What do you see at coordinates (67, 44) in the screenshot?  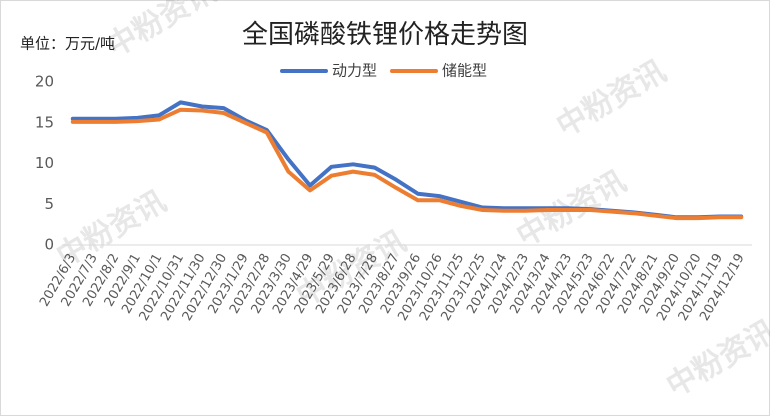 I see `unit-label: 单位：万元/吨` at bounding box center [67, 44].